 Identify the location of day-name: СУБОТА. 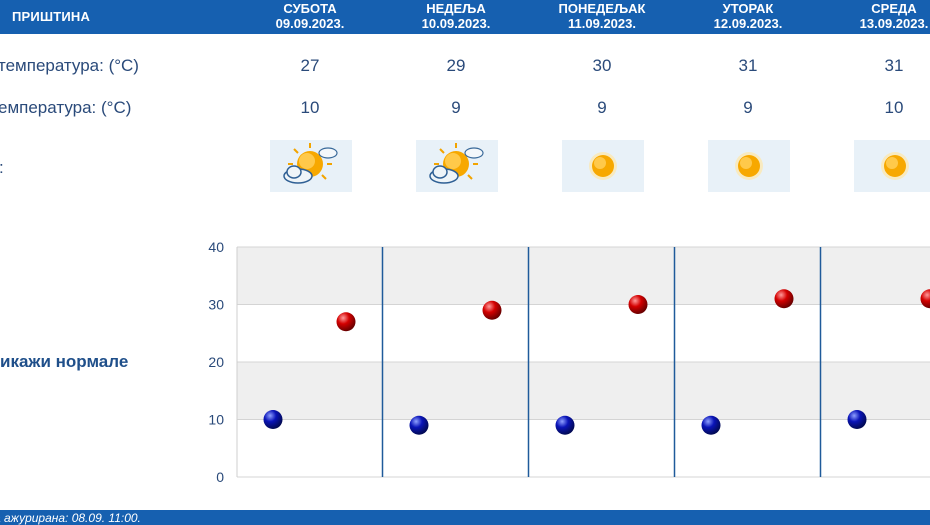
(310, 8).